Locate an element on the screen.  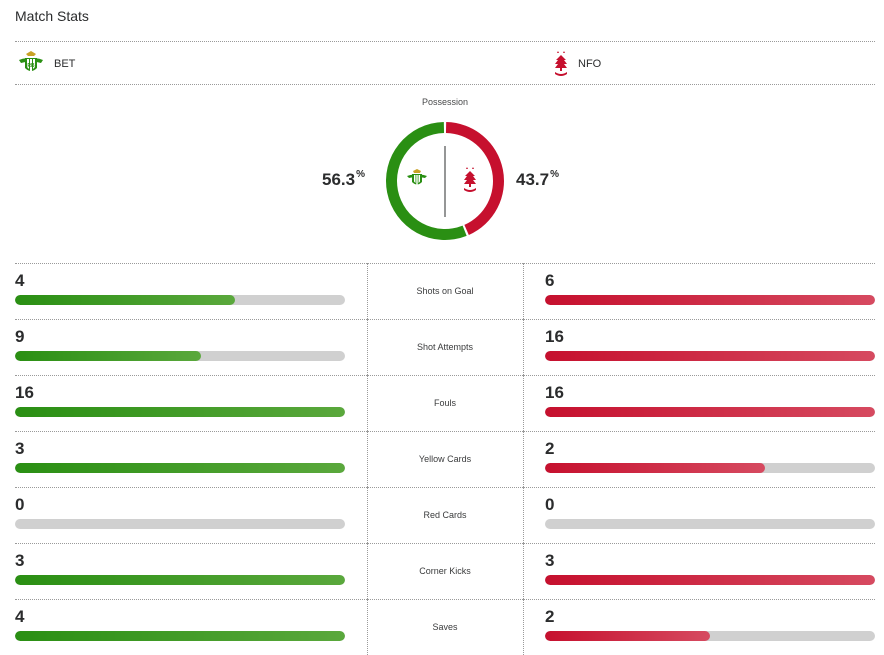
page-title: Match Stats is located at coordinates (52, 16).